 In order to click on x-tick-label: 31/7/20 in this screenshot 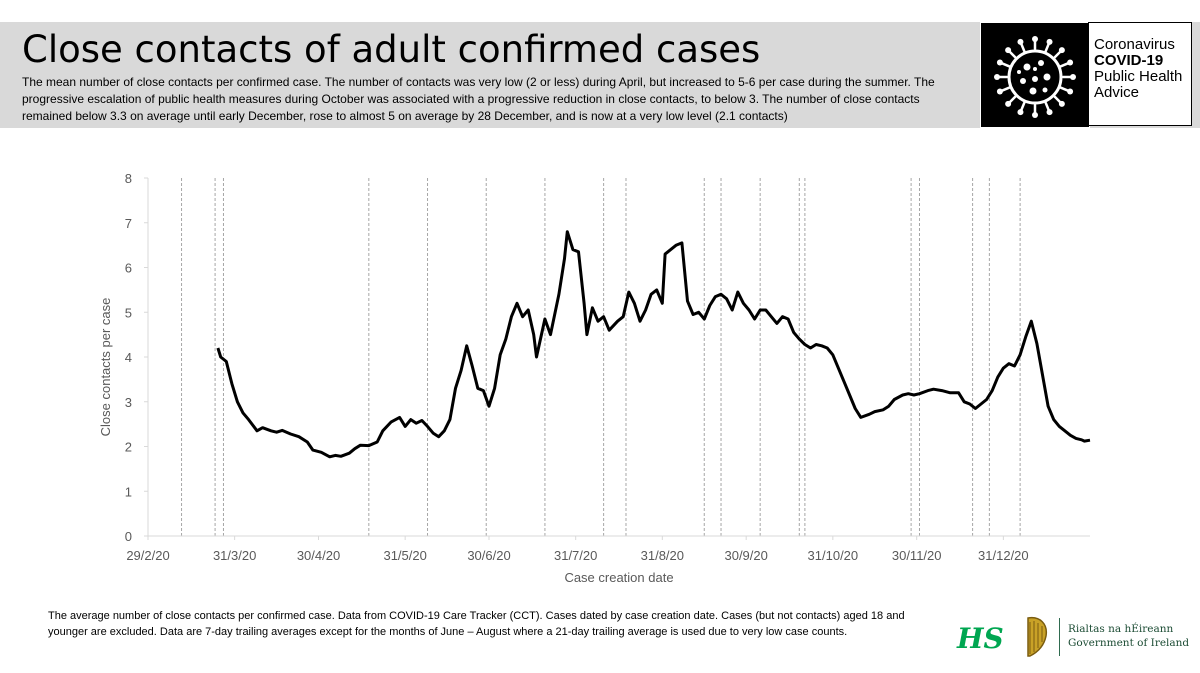, I will do `click(575, 555)`.